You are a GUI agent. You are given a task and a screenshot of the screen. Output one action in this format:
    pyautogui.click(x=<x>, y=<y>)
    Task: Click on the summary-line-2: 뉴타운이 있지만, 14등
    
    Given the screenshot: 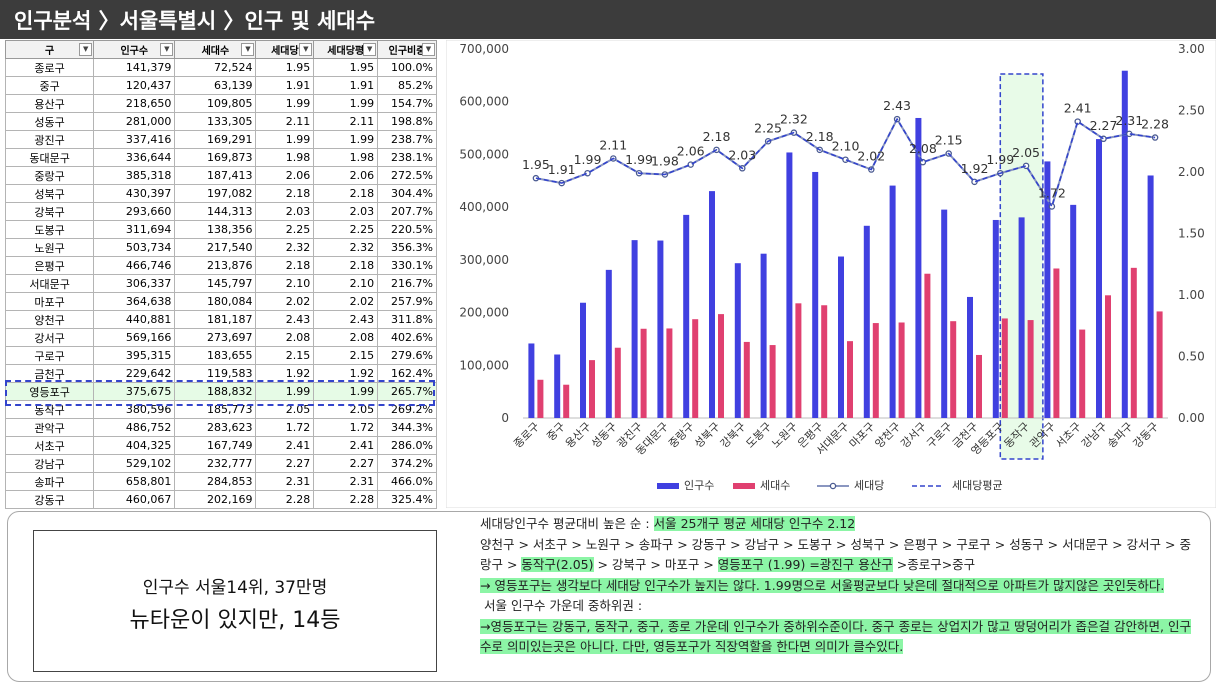 What is the action you would take?
    pyautogui.click(x=235, y=620)
    